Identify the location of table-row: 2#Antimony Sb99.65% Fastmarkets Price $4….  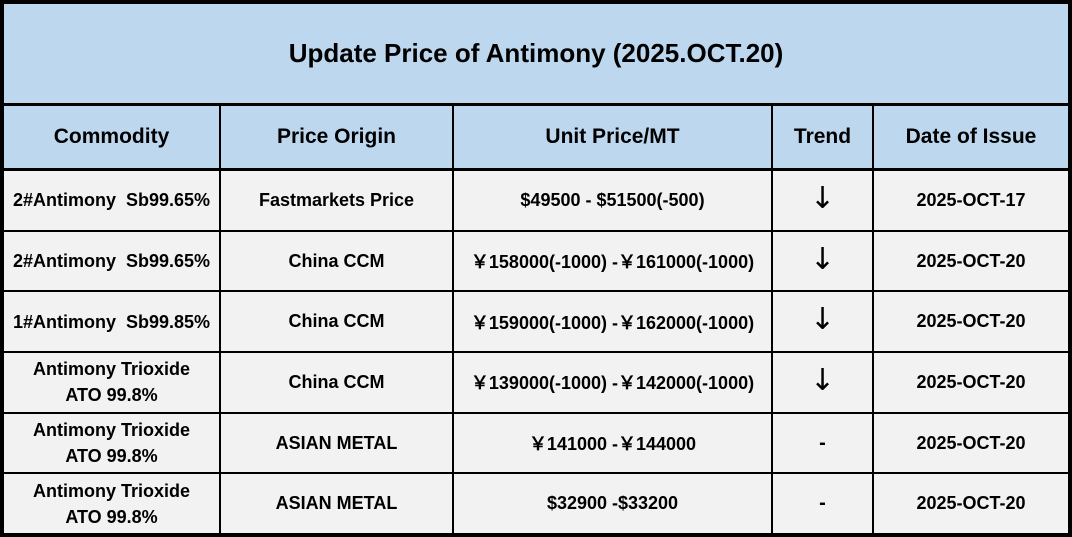
(536, 201).